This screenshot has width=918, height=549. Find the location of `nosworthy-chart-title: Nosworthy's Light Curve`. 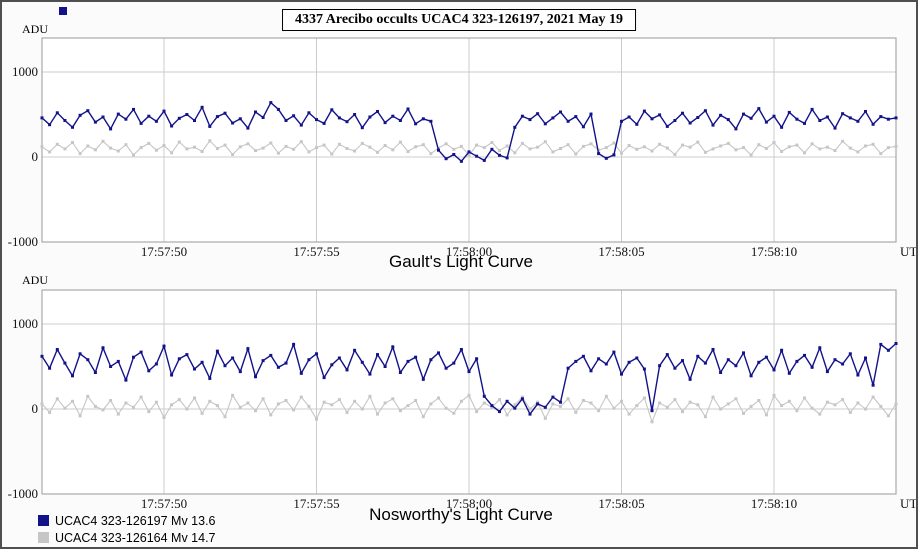

nosworthy-chart-title: Nosworthy's Light Curve is located at coordinates (461, 514).